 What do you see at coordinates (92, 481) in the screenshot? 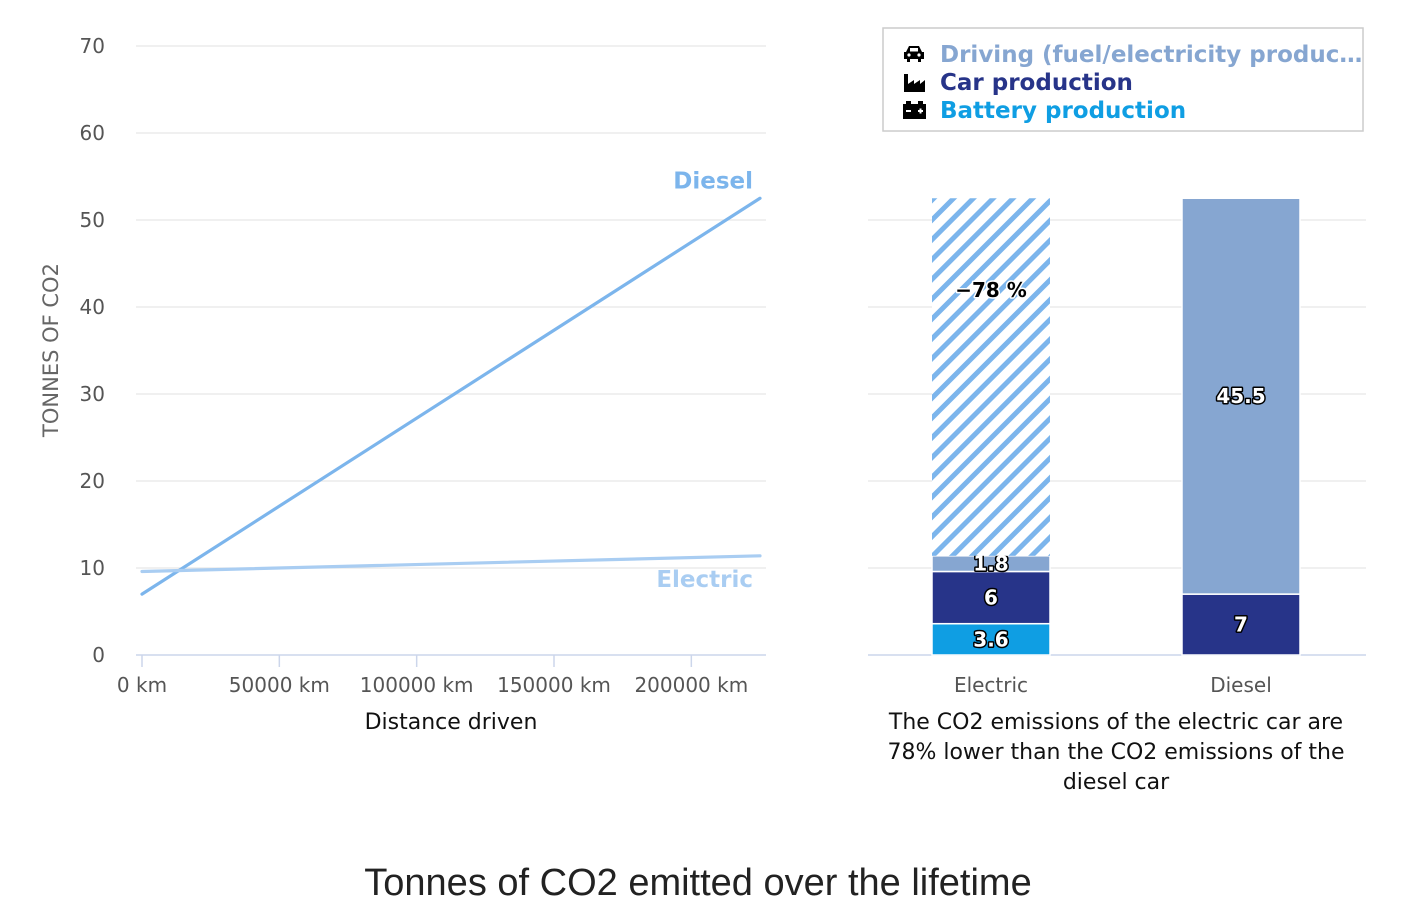
I see `left-y-tick-label: 20` at bounding box center [92, 481].